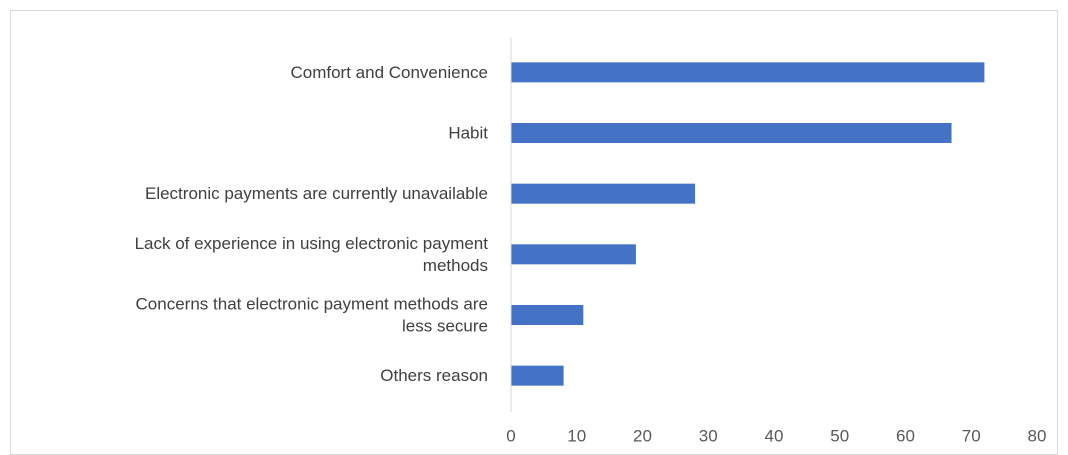 The height and width of the screenshot is (455, 1068). What do you see at coordinates (468, 133) in the screenshot?
I see `category-label-2: Habit` at bounding box center [468, 133].